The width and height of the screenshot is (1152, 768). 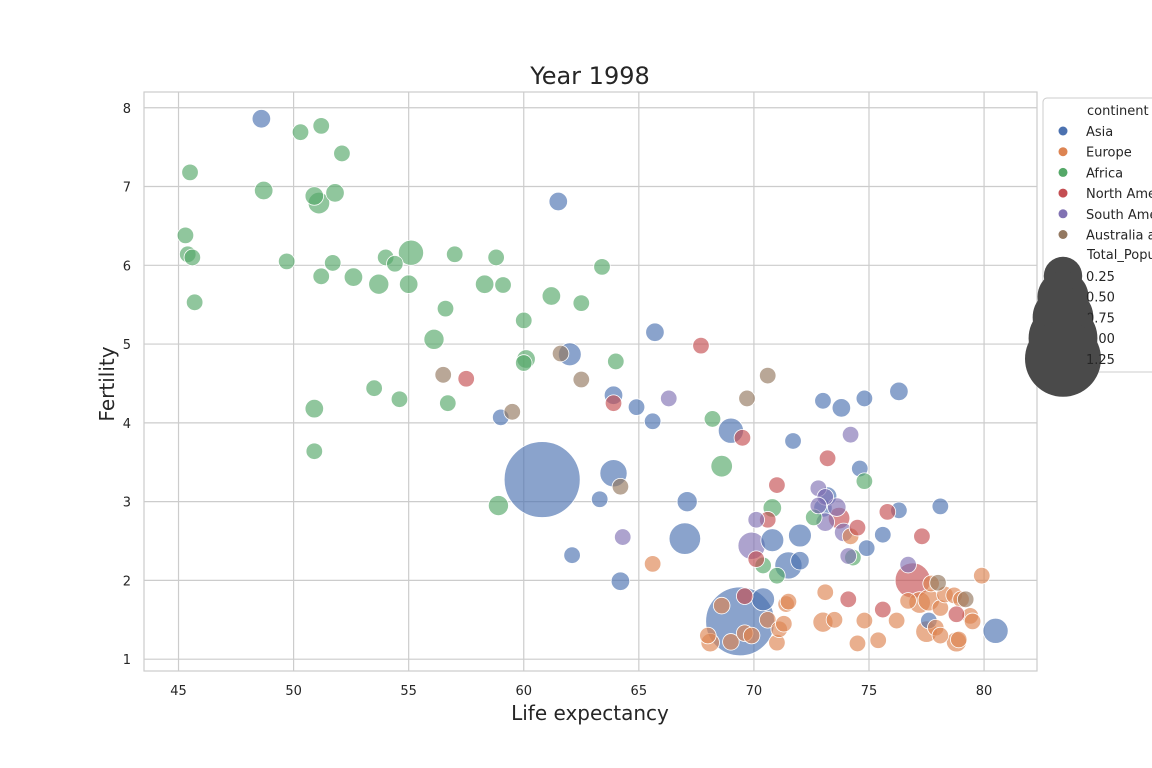 I want to click on y-tick-label: 7, so click(x=127, y=188).